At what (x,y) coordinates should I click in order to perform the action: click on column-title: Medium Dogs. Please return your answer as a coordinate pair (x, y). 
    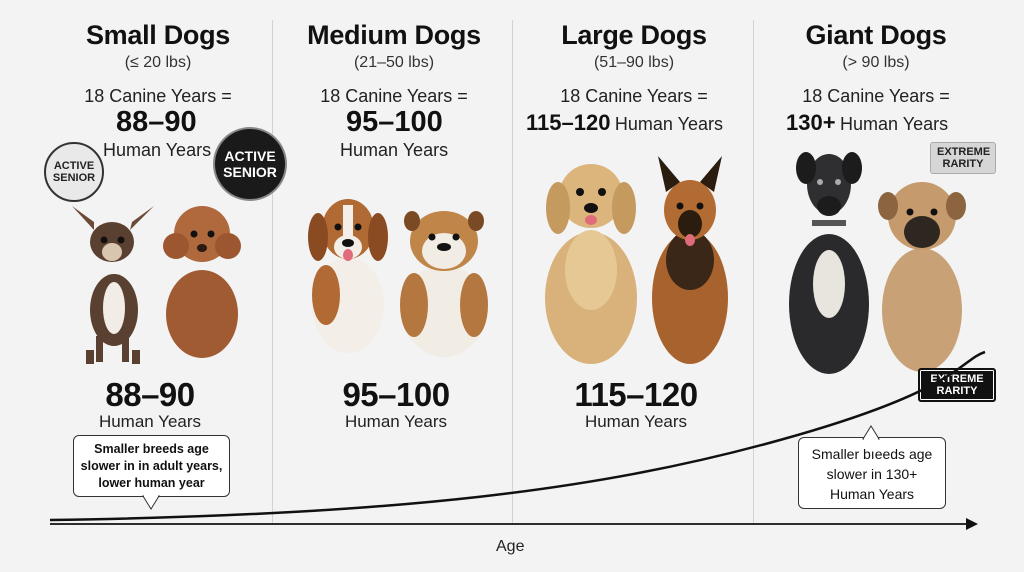
    Looking at the image, I should click on (394, 35).